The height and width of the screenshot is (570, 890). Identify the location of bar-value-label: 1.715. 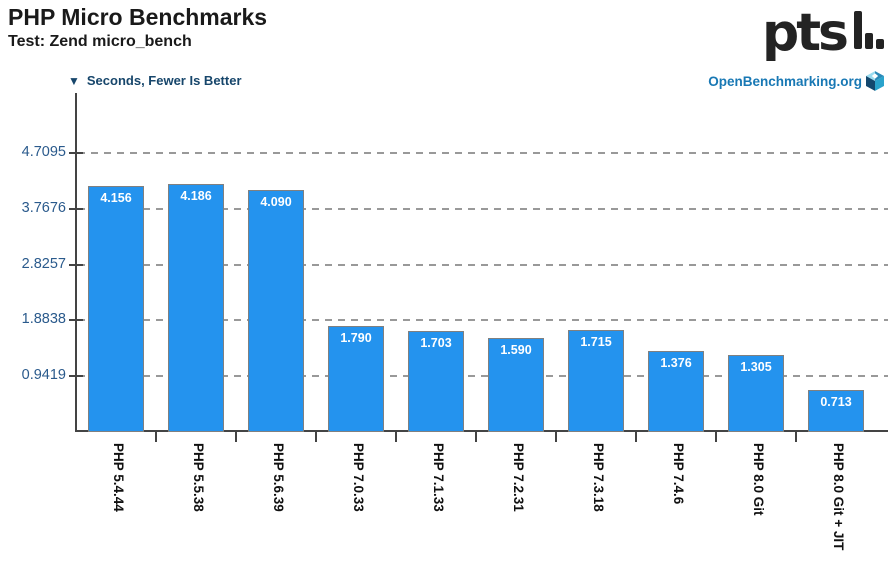
(596, 342).